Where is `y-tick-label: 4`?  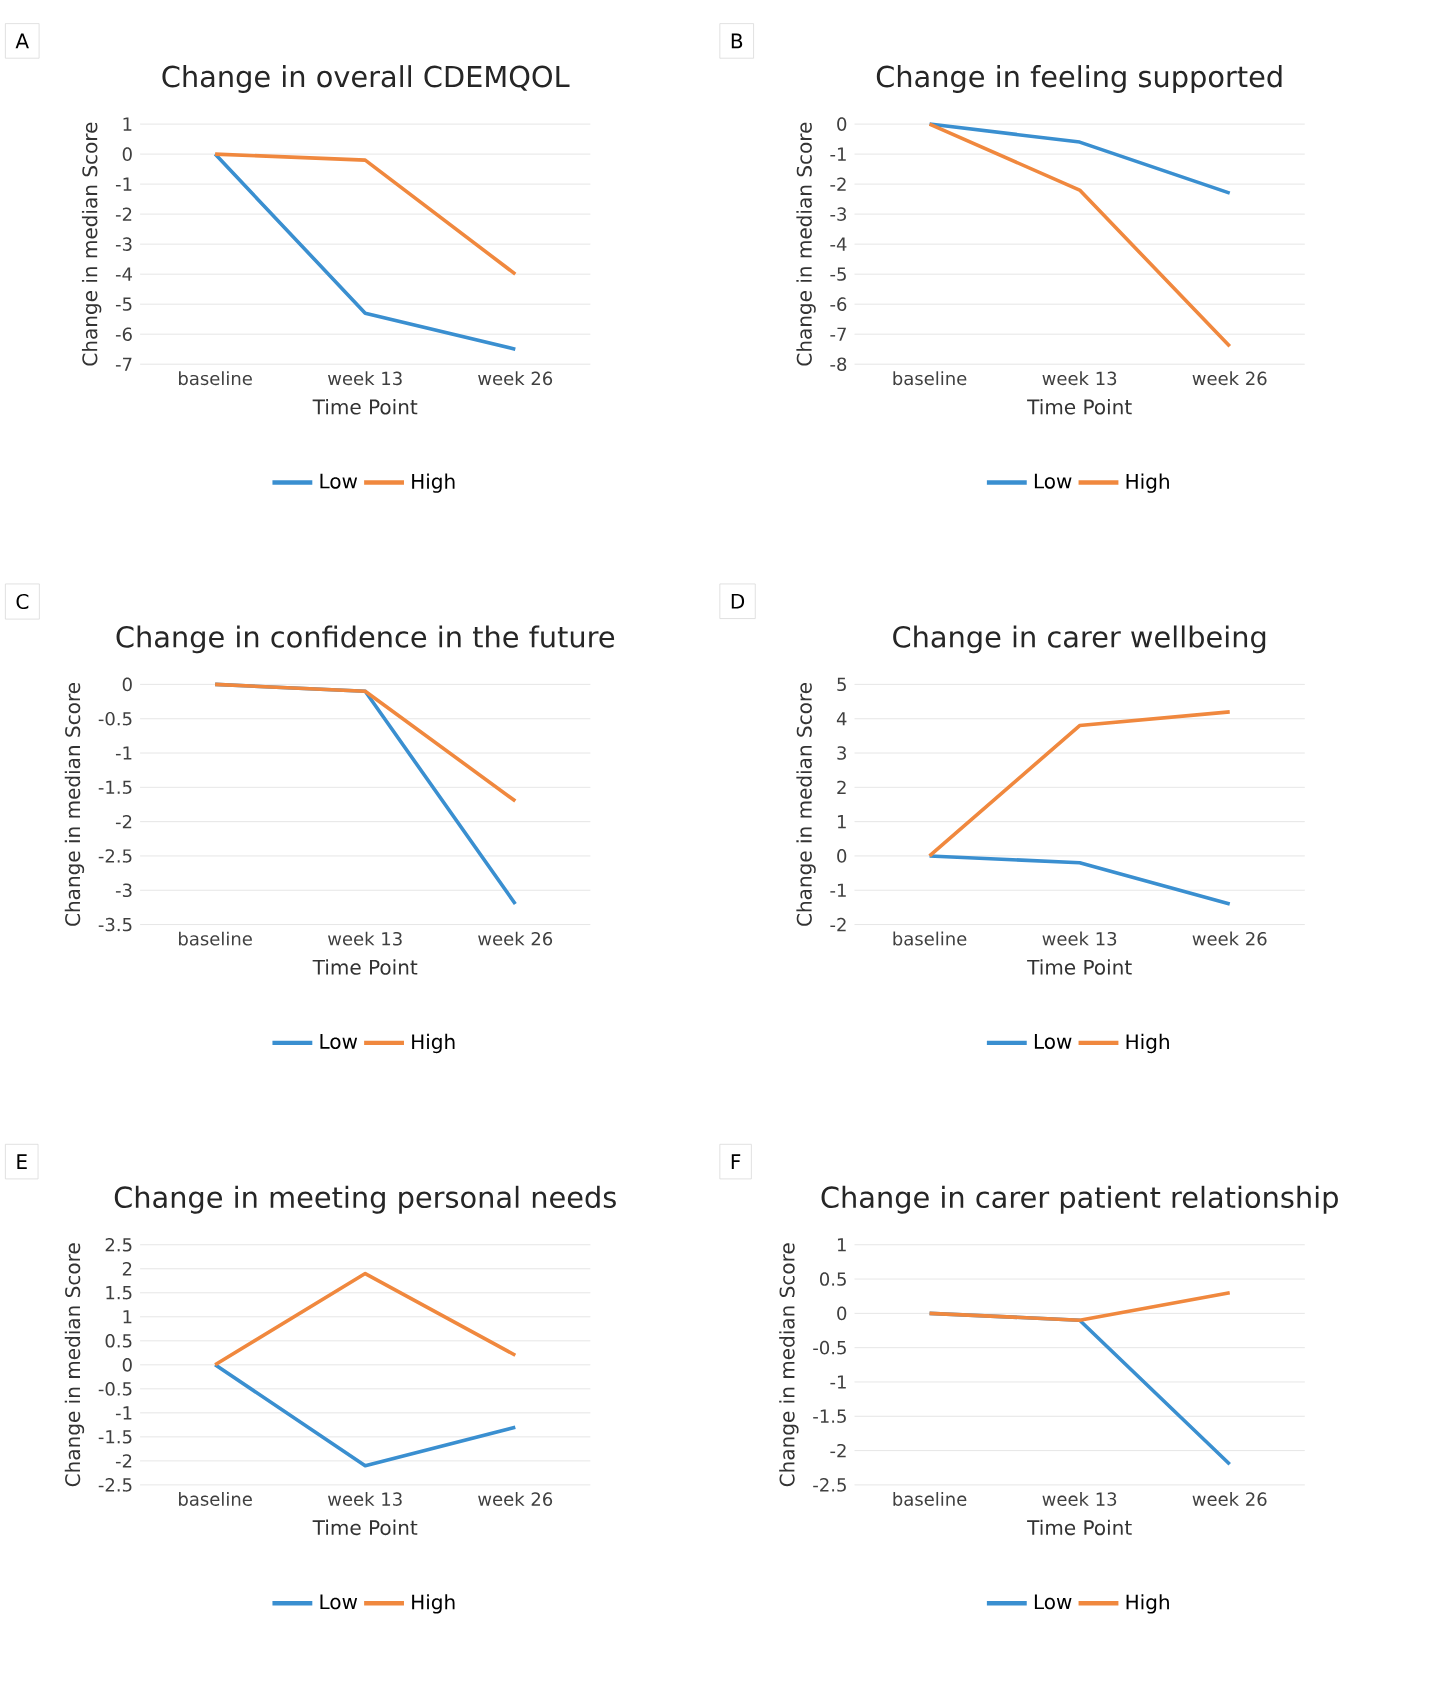 y-tick-label: 4 is located at coordinates (841, 719).